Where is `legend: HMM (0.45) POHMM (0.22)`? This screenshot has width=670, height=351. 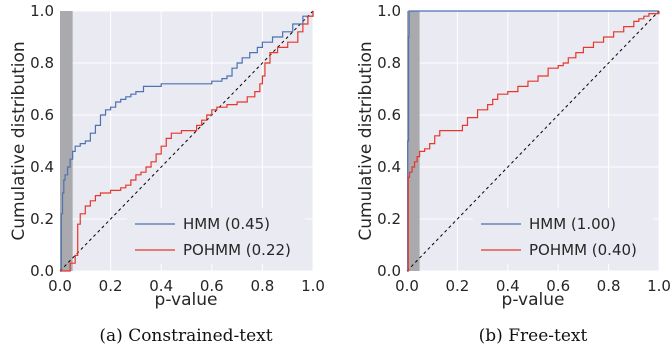 legend: HMM (0.45) POHMM (0.22) is located at coordinates (216, 236).